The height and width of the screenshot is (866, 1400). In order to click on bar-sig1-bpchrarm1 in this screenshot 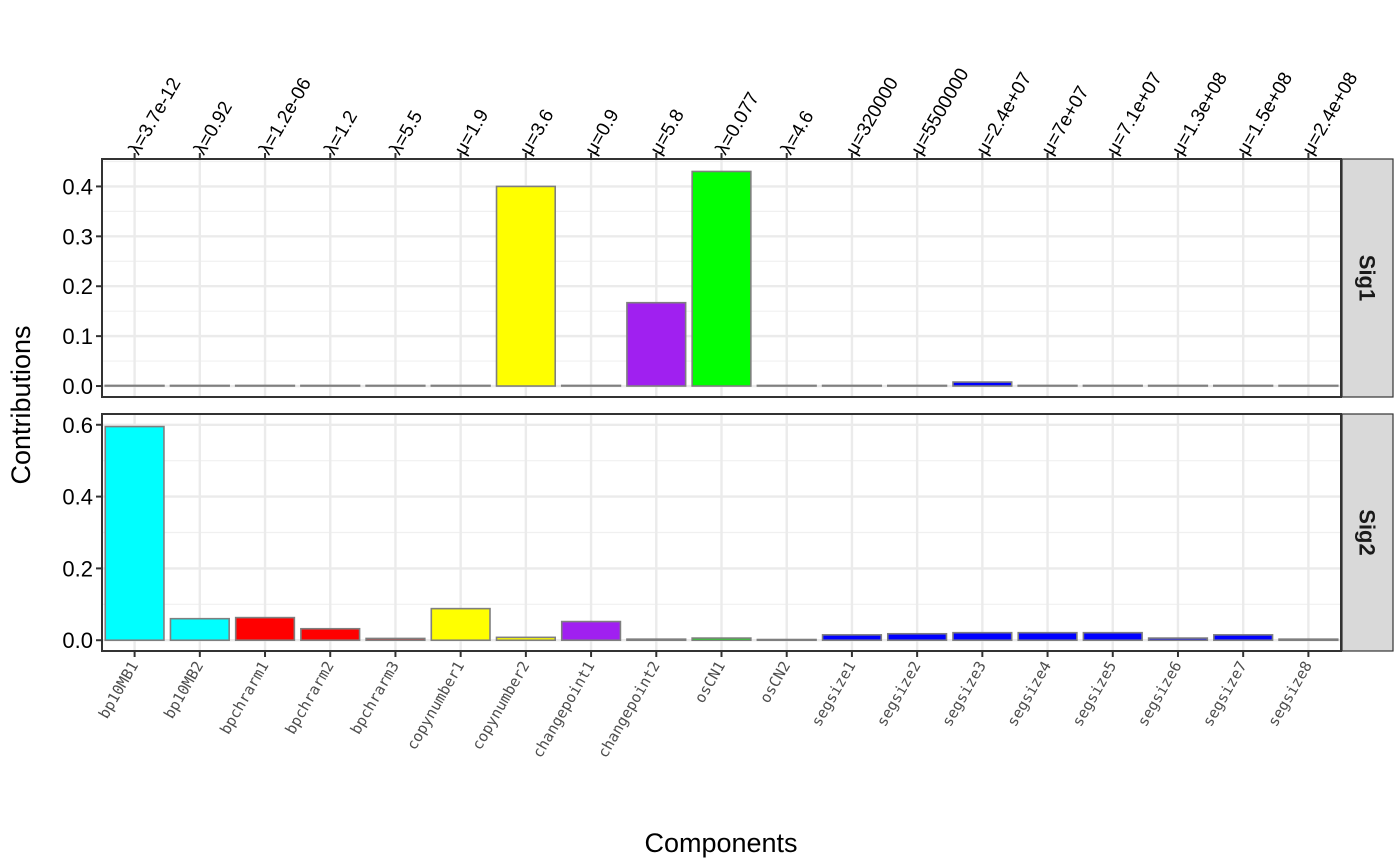, I will do `click(265, 385)`.